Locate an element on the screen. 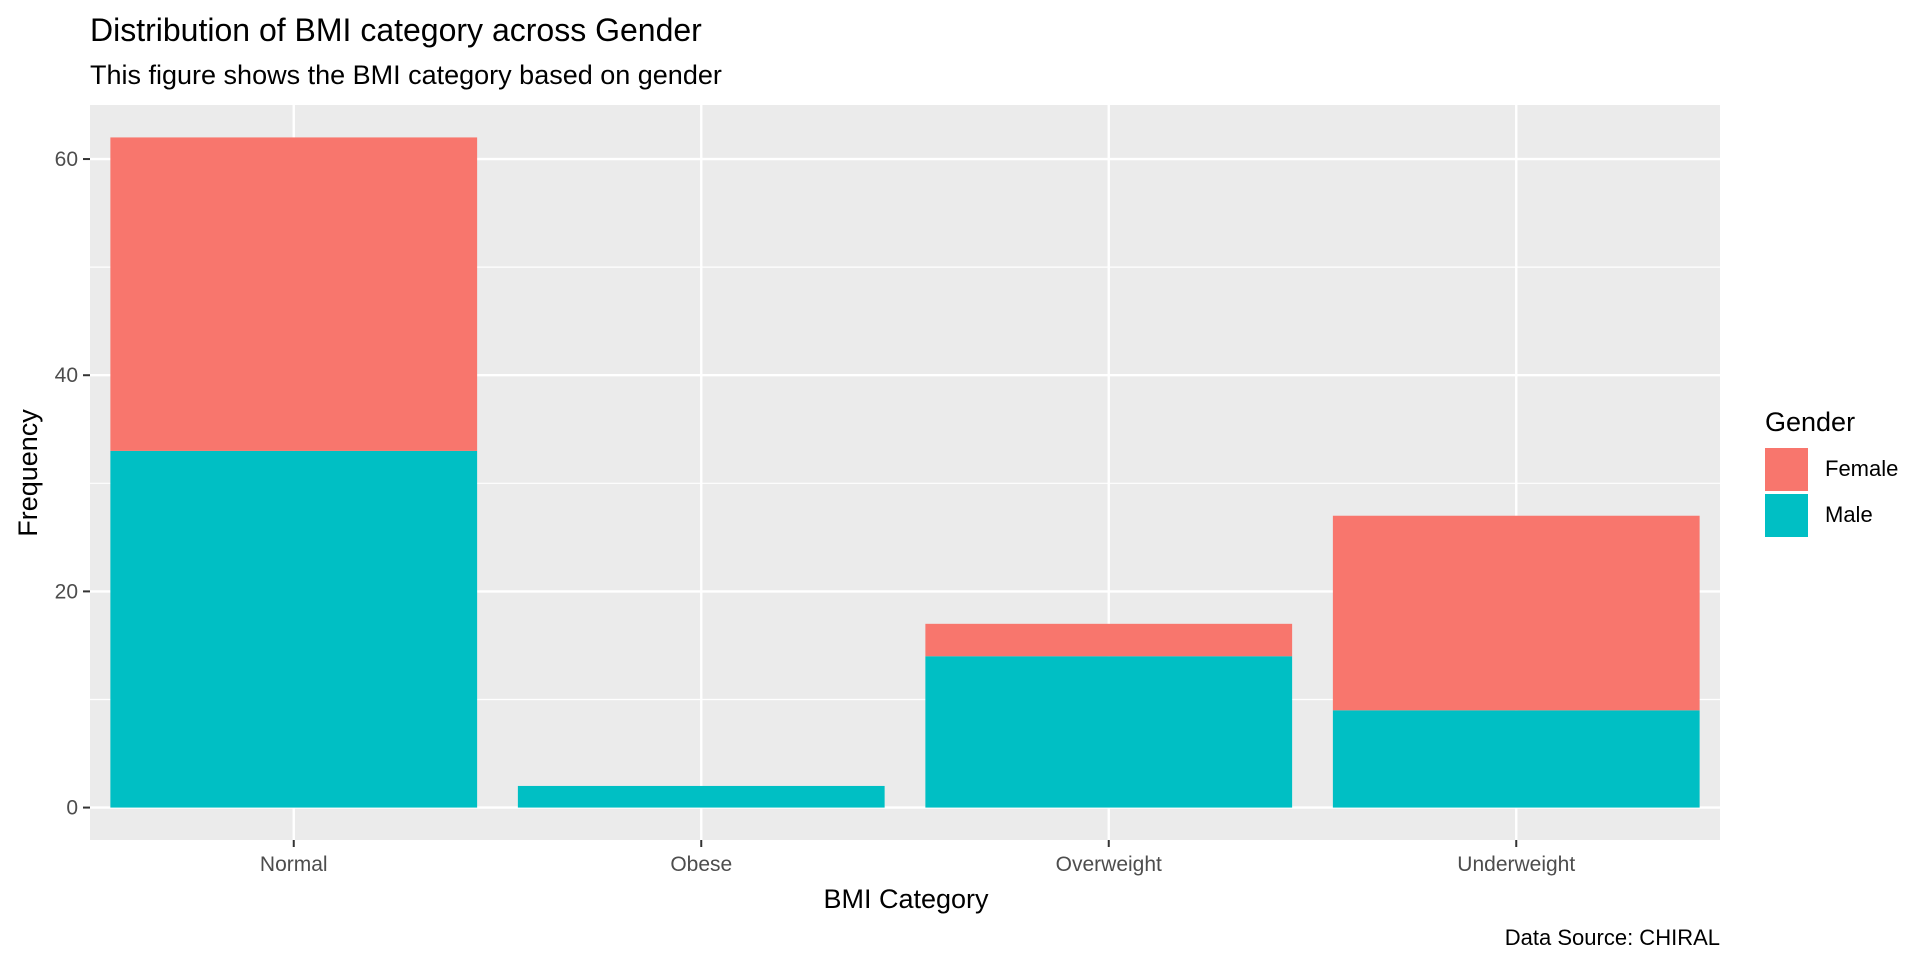  bar-female-normal is located at coordinates (294, 294).